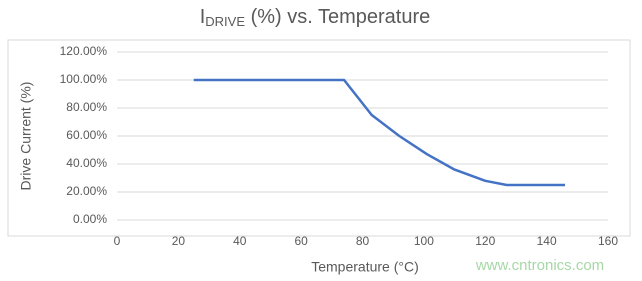  Describe the element at coordinates (547, 241) in the screenshot. I see `x-tick-label: 140` at that location.